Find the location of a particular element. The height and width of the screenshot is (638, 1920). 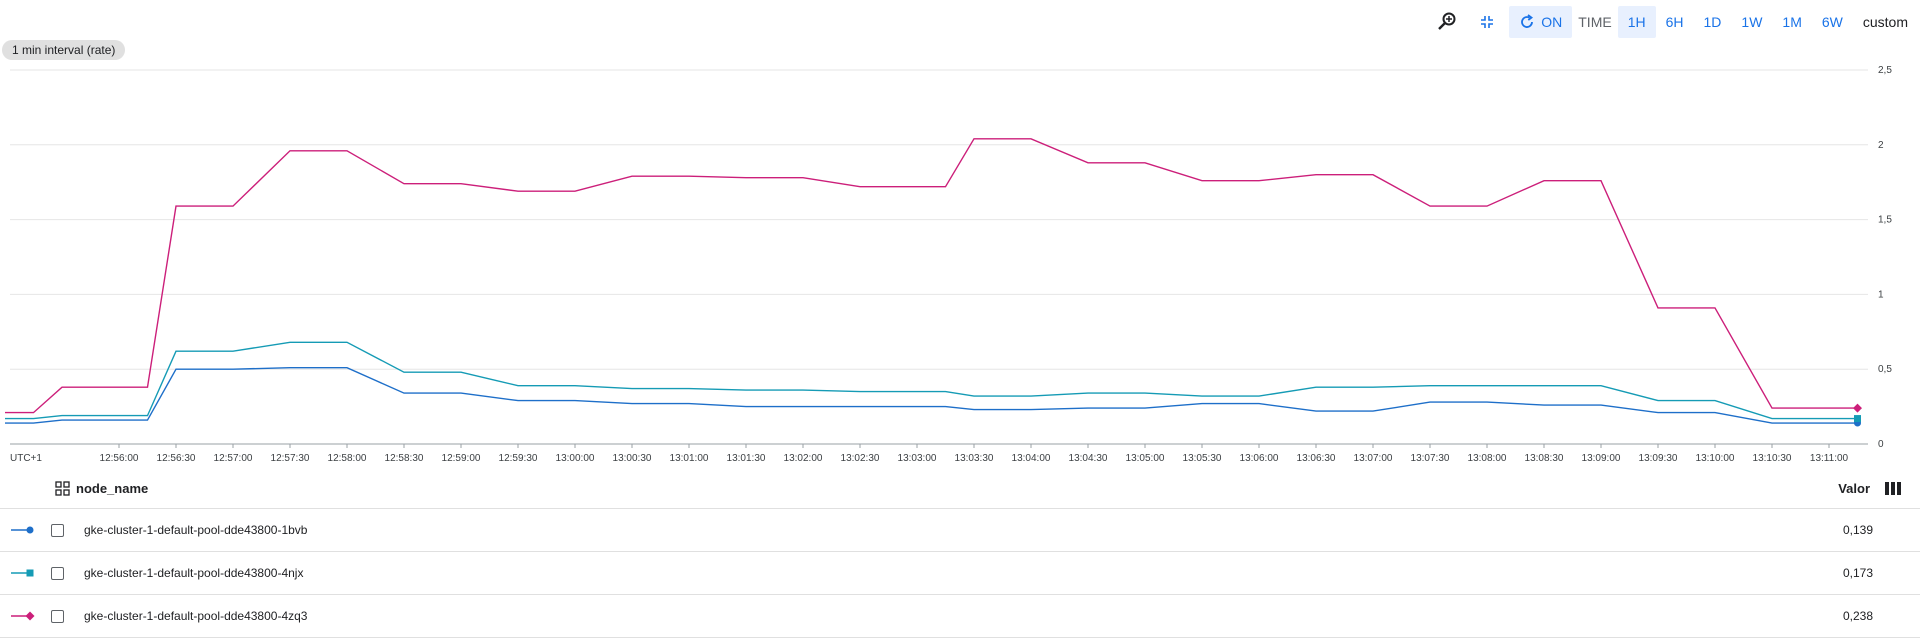

y-tick-label: 2,5 is located at coordinates (1885, 70).